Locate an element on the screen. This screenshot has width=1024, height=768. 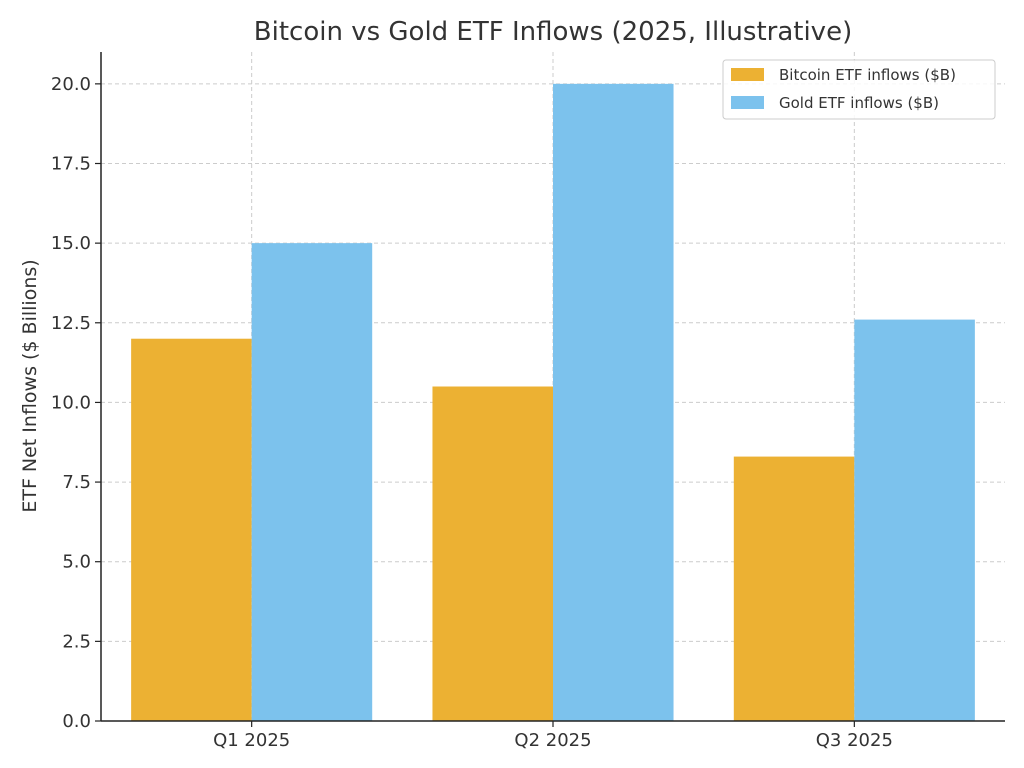
y-tick-label: 0.0 is located at coordinates (76, 721).